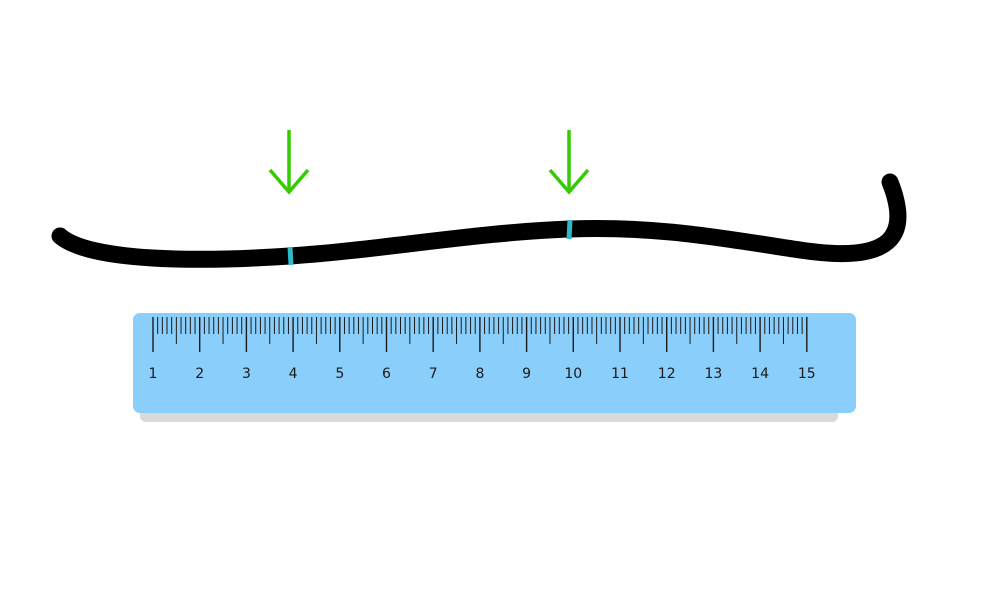  I want to click on ruler-label: 15, so click(807, 374).